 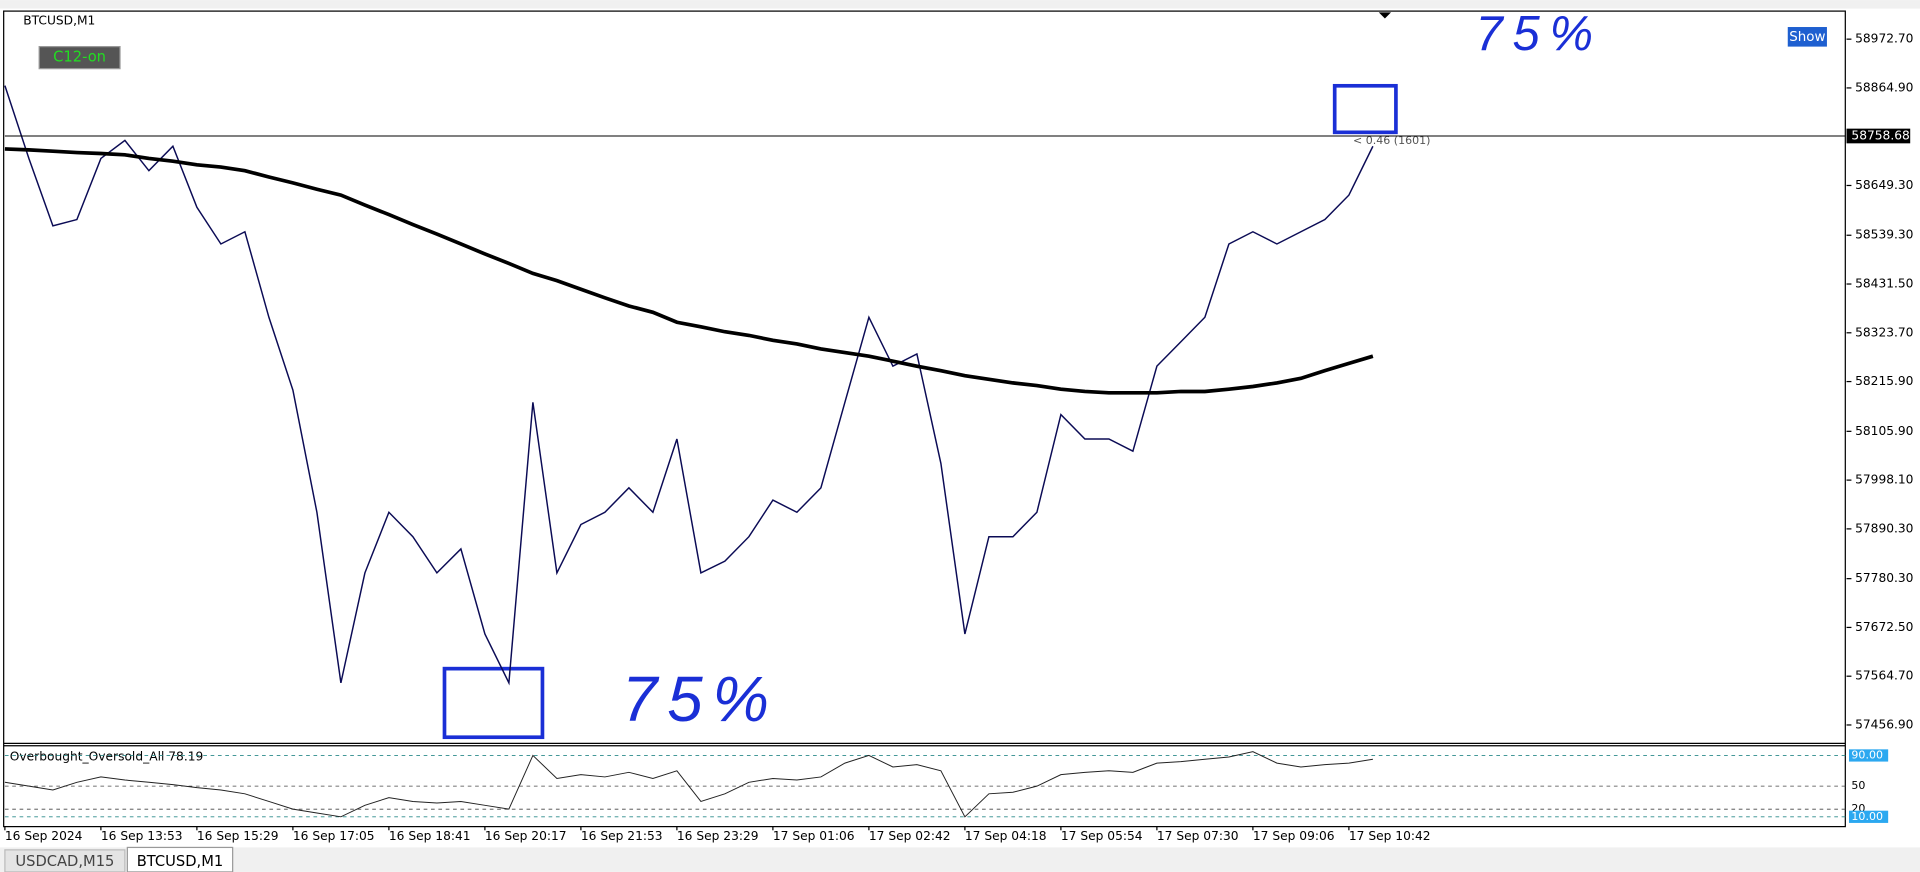 What do you see at coordinates (1884, 676) in the screenshot?
I see `y-tick-label: 57564.70` at bounding box center [1884, 676].